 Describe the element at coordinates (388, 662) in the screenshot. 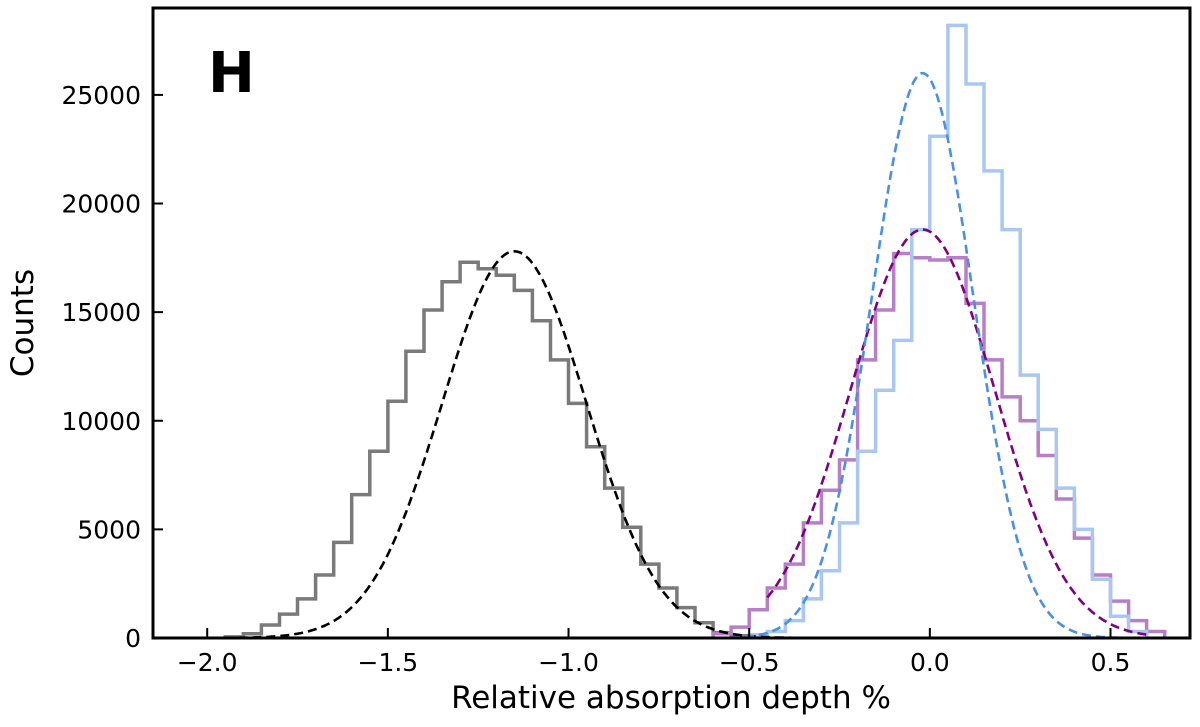

I see `x-tick-label-1: −1.5` at that location.